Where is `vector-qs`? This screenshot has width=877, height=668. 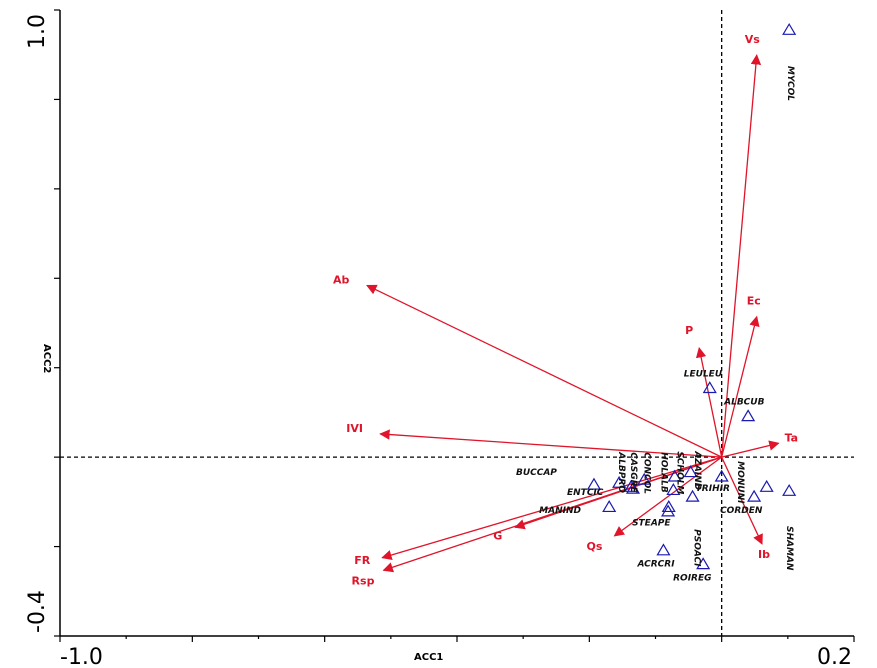 vector-qs is located at coordinates (668, 496).